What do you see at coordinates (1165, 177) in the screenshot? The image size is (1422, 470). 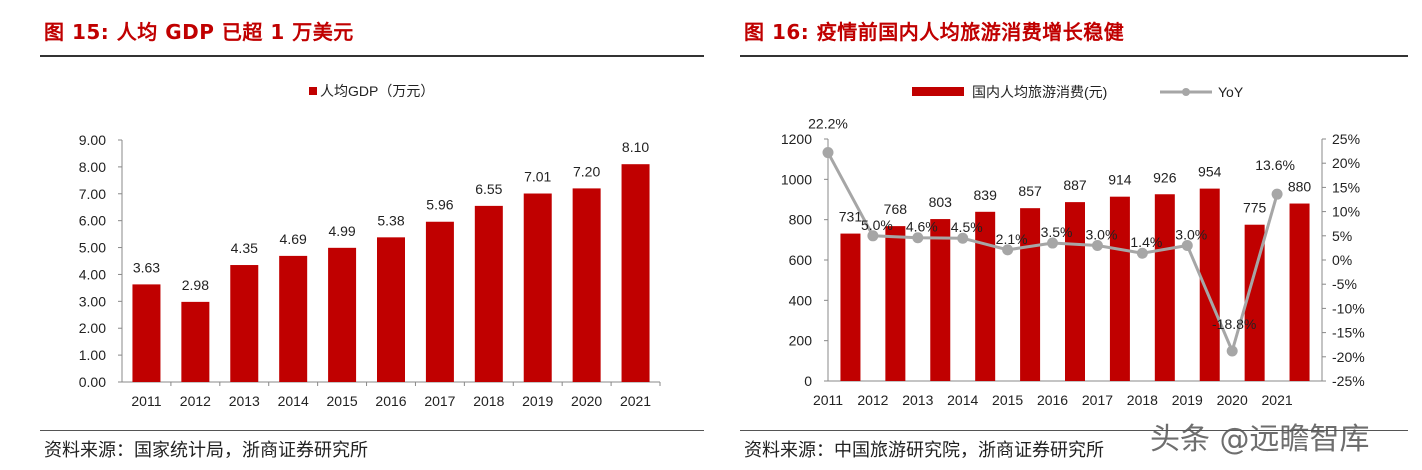 I see `bar-value-label: 926` at bounding box center [1165, 177].